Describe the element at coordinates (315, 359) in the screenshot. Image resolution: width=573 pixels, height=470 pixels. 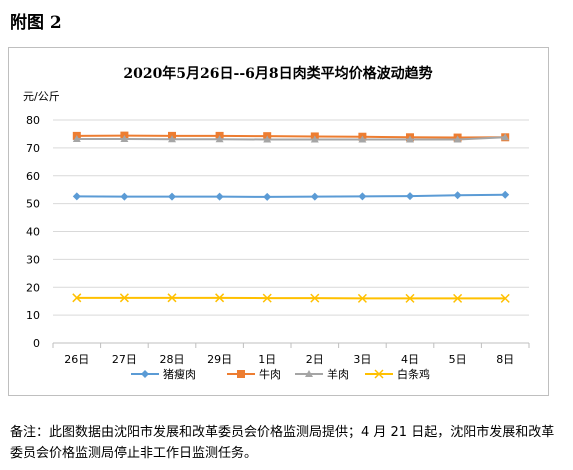
I see `x-tick-label: 2日` at that location.